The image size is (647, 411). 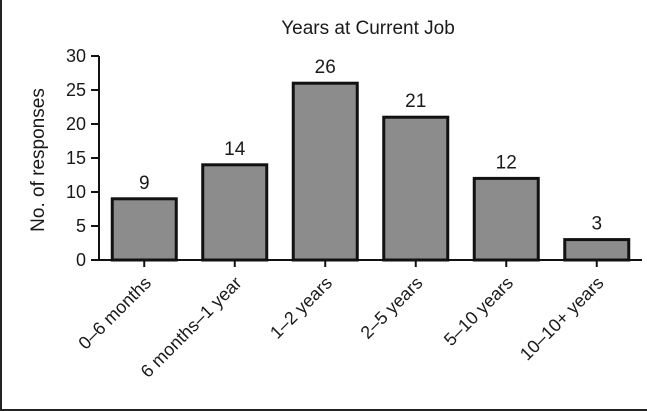 I want to click on bar-value-label: 3, so click(x=596, y=224).